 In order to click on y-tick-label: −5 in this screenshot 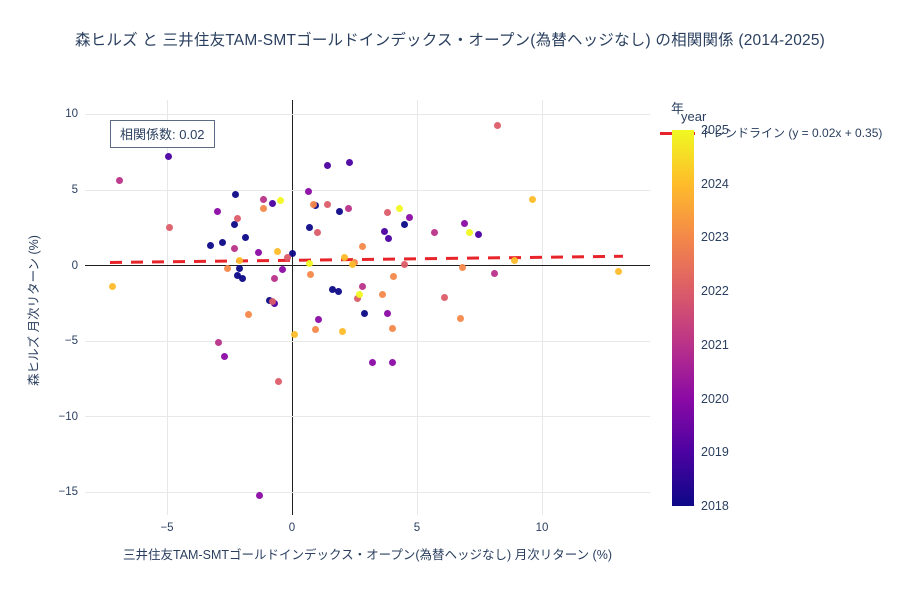, I will do `click(71, 341)`.